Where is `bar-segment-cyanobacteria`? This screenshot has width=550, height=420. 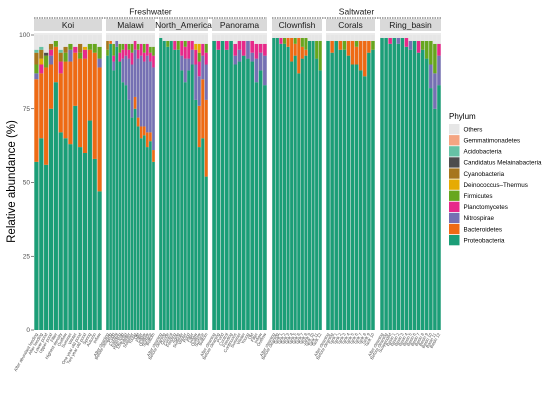 bar-segment-cyanobacteria is located at coordinates (65, 49).